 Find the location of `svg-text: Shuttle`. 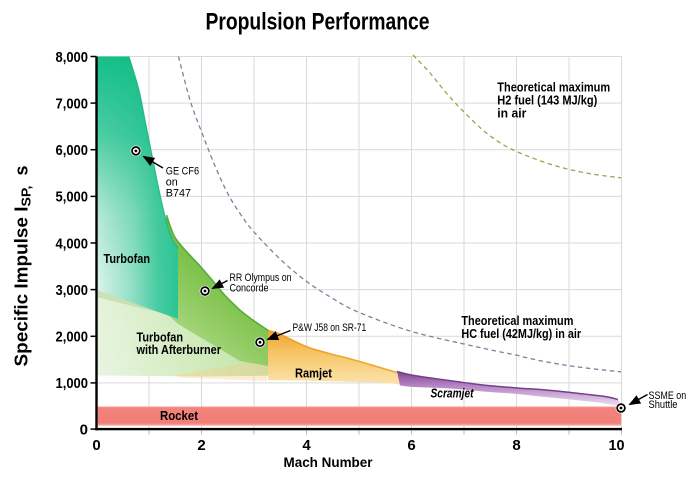

svg-text: Shuttle is located at coordinates (663, 405).